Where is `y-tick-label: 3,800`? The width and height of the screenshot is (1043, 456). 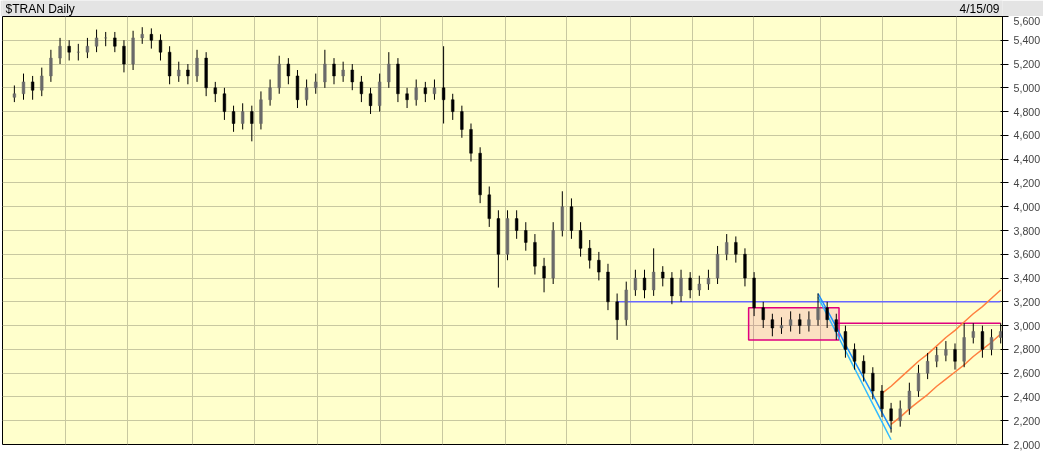
y-tick-label: 3,800 is located at coordinates (1027, 230).